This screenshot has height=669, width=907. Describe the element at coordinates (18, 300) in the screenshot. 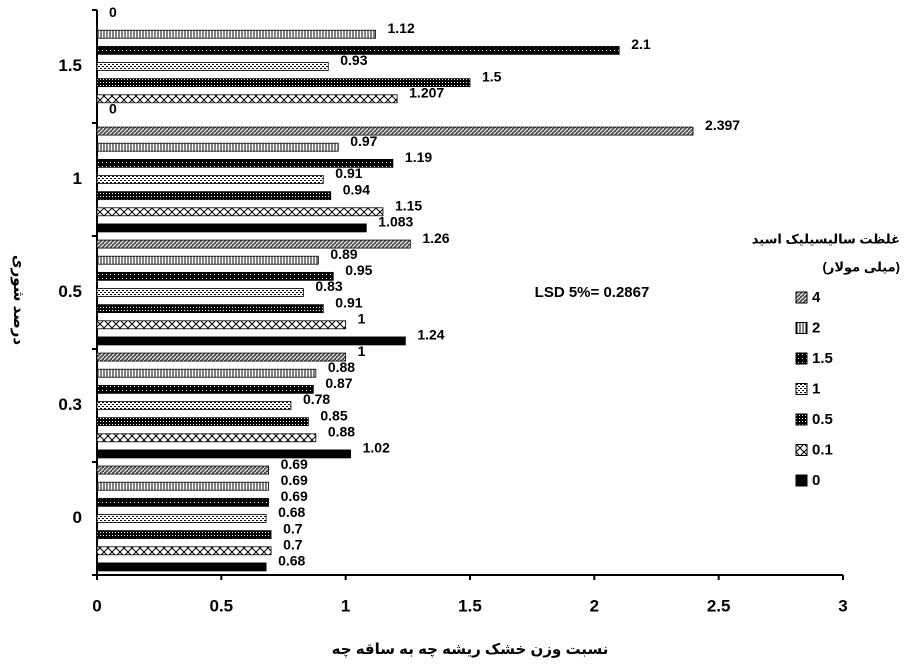

I see `y-axis-title: درصد شوری` at that location.